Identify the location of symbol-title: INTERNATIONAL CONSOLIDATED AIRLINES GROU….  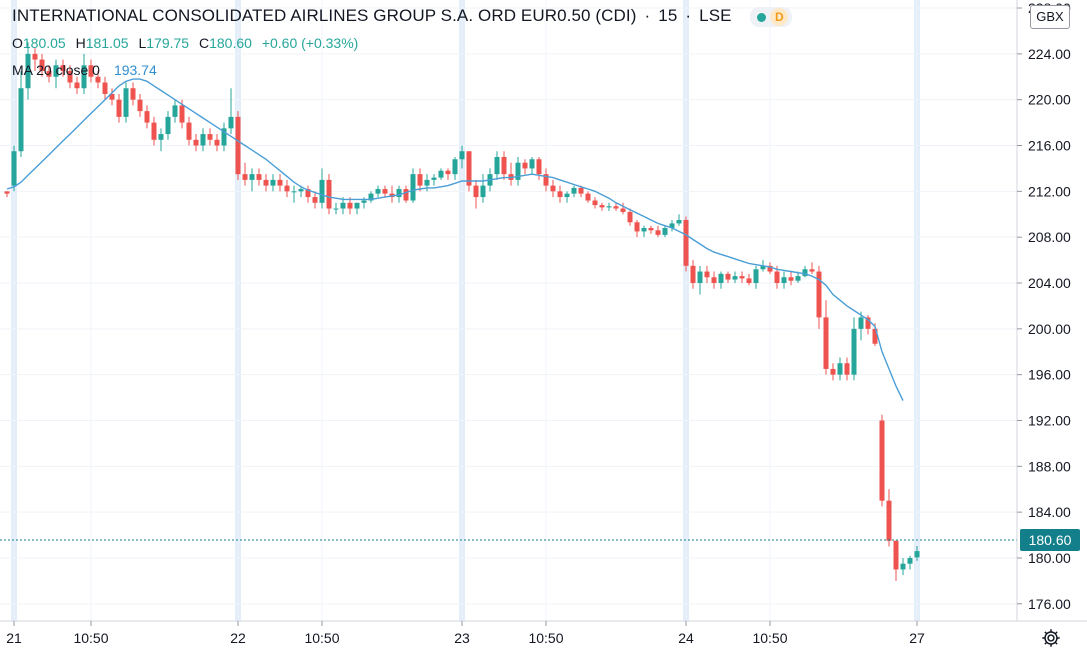
(324, 15).